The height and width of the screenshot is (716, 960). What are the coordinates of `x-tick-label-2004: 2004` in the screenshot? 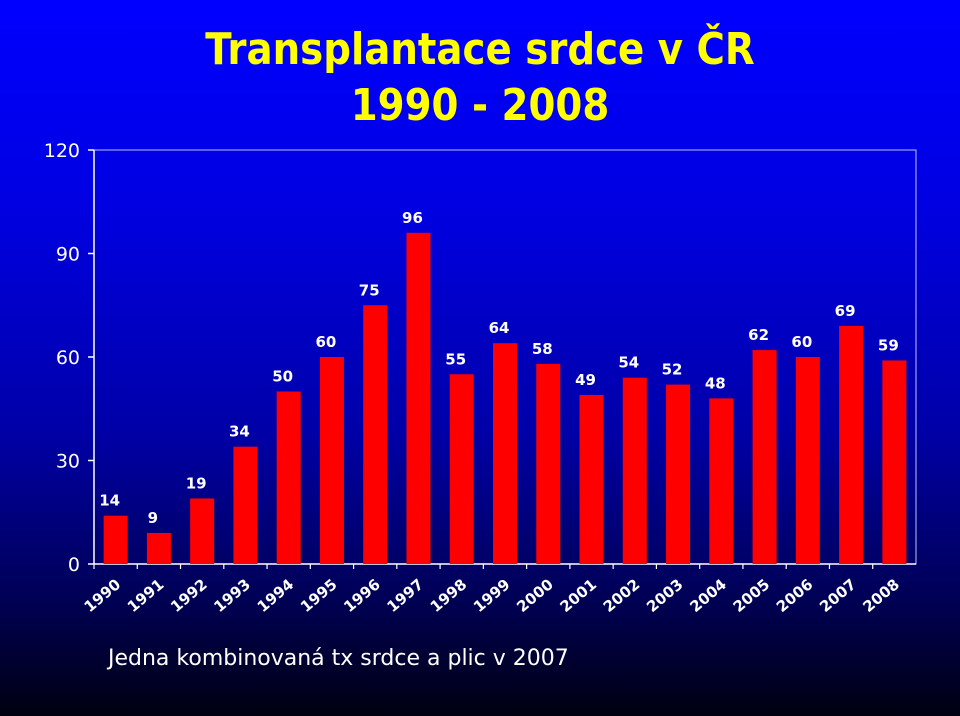 It's located at (708, 595).